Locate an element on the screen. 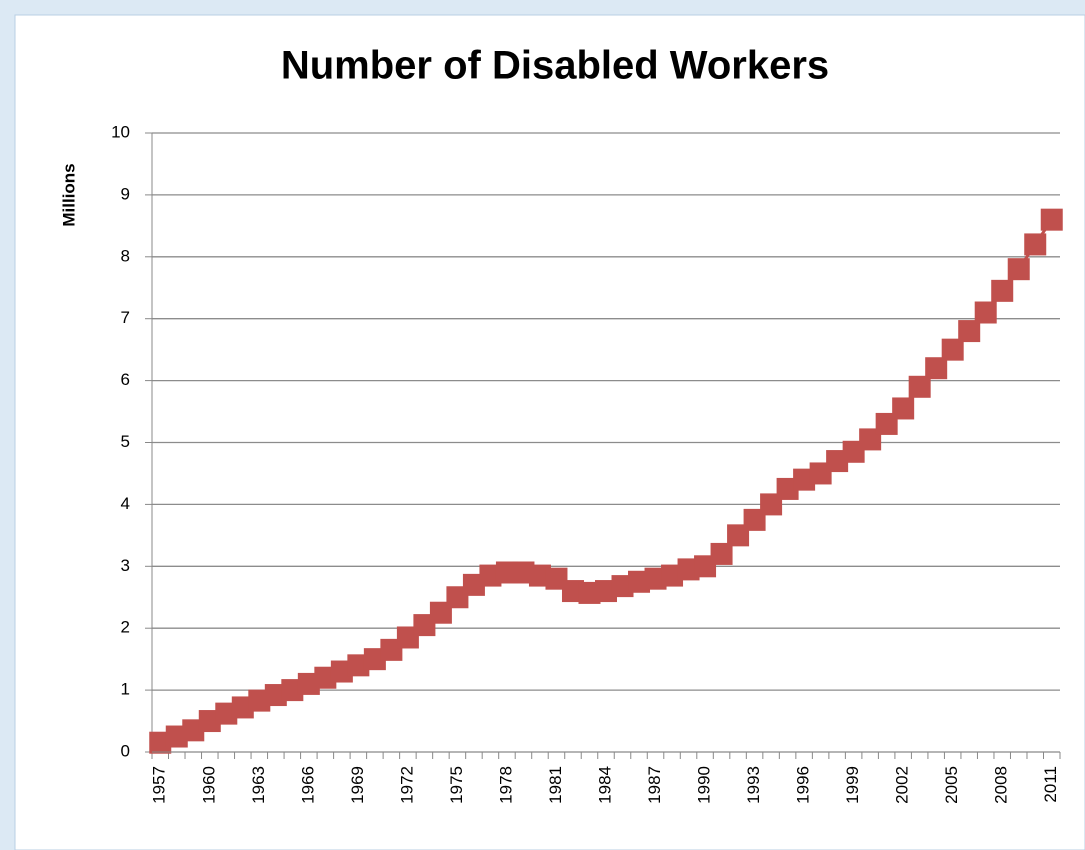  y-tick-label: 1 is located at coordinates (125, 689).